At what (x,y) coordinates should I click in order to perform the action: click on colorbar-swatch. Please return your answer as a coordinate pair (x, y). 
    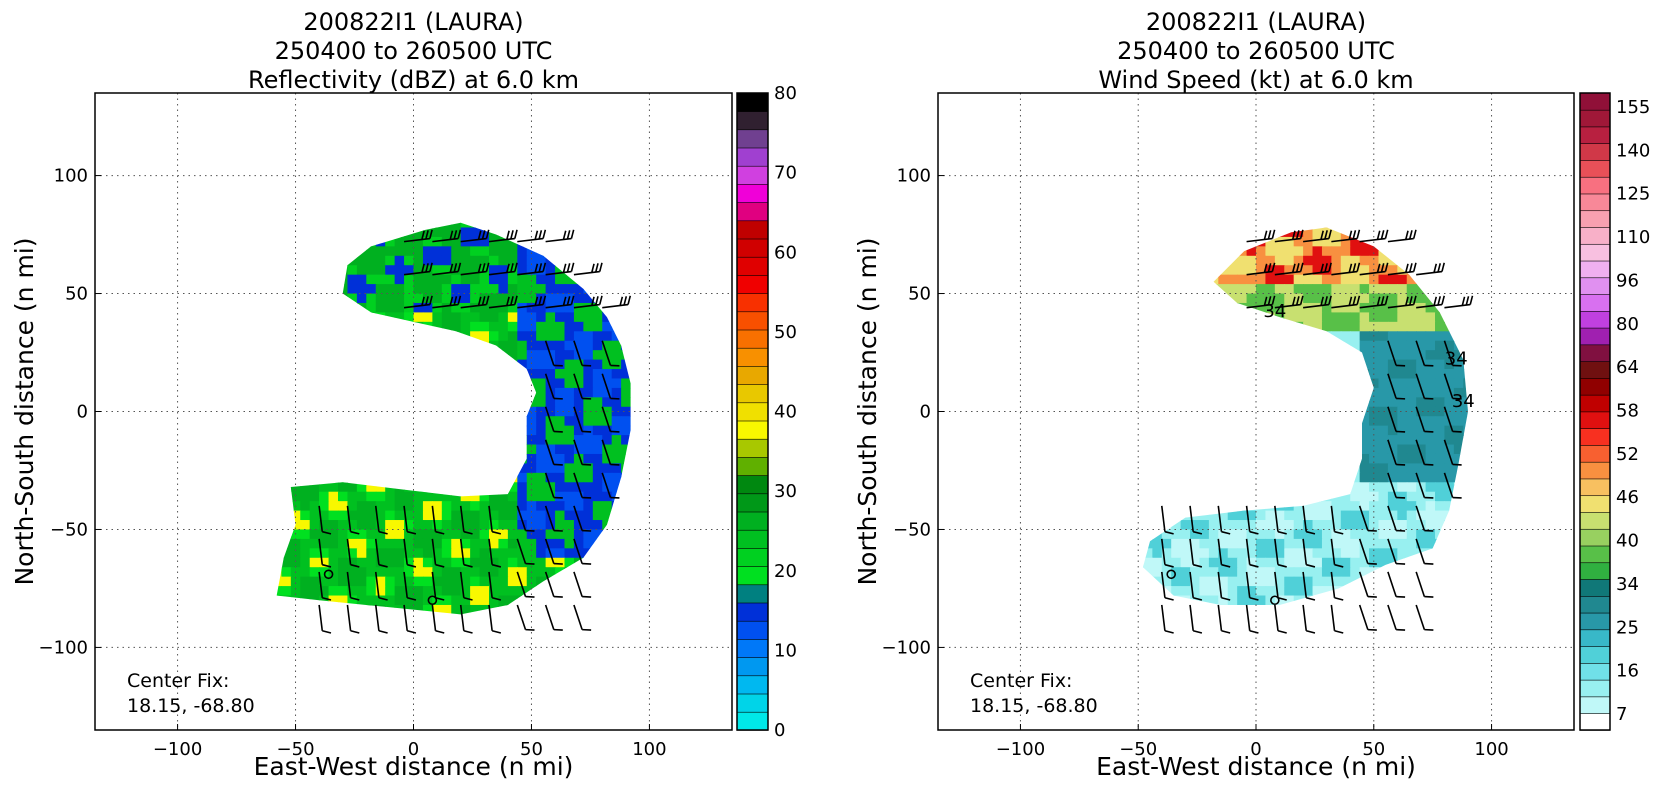
    Looking at the image, I should click on (752, 321).